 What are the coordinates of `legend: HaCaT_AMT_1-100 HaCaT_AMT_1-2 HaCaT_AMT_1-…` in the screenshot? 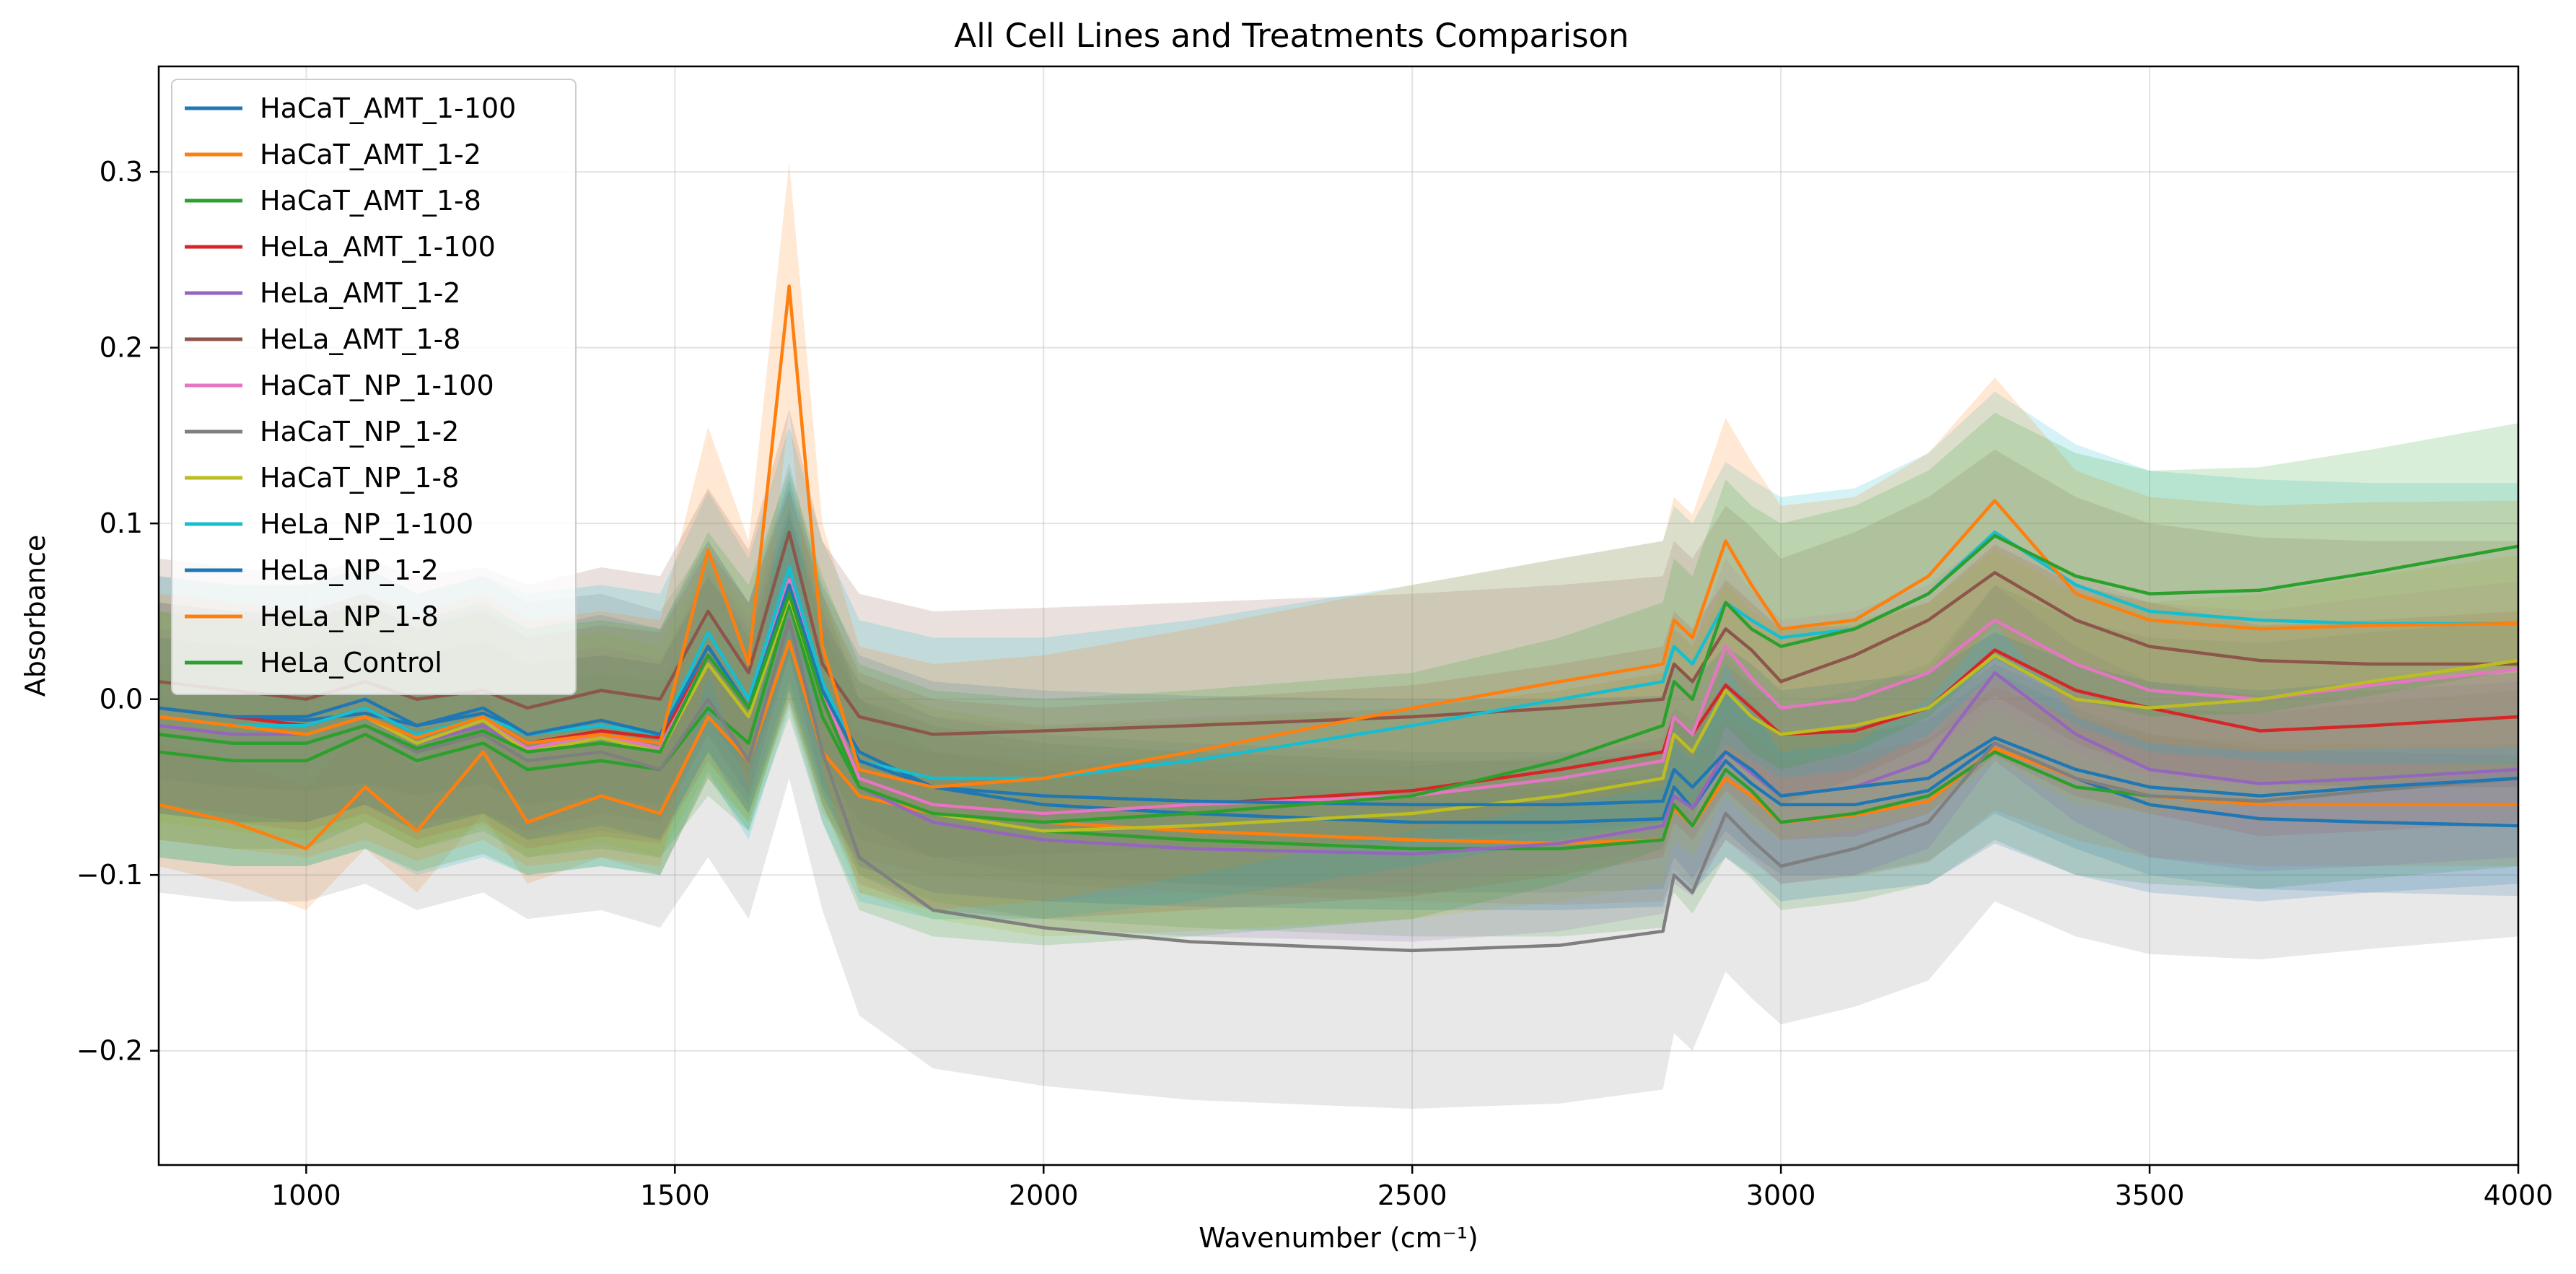 It's located at (374, 387).